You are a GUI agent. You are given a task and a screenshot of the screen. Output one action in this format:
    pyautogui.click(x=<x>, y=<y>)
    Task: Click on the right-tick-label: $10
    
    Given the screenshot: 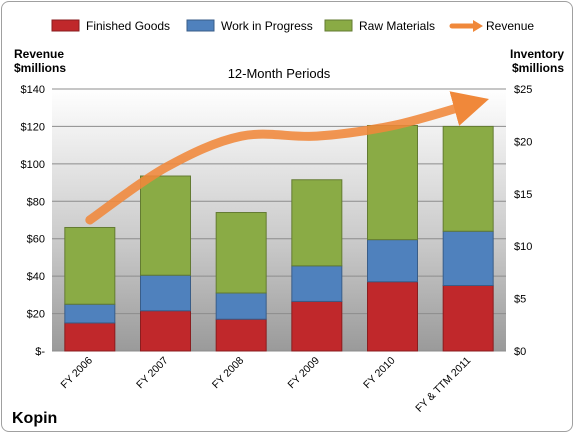 What is the action you would take?
    pyautogui.click(x=523, y=247)
    